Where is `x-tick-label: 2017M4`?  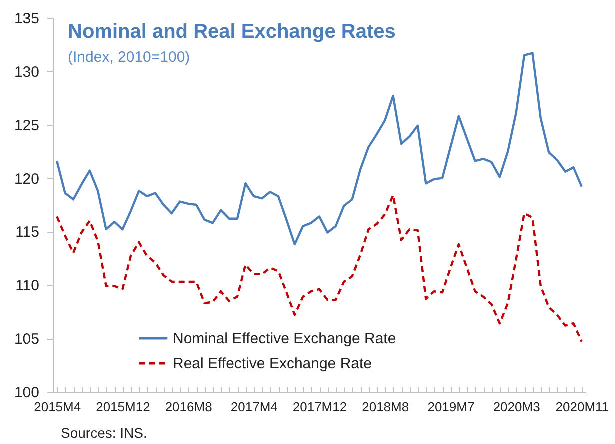
x-tick-label: 2017M4 is located at coordinates (254, 407).